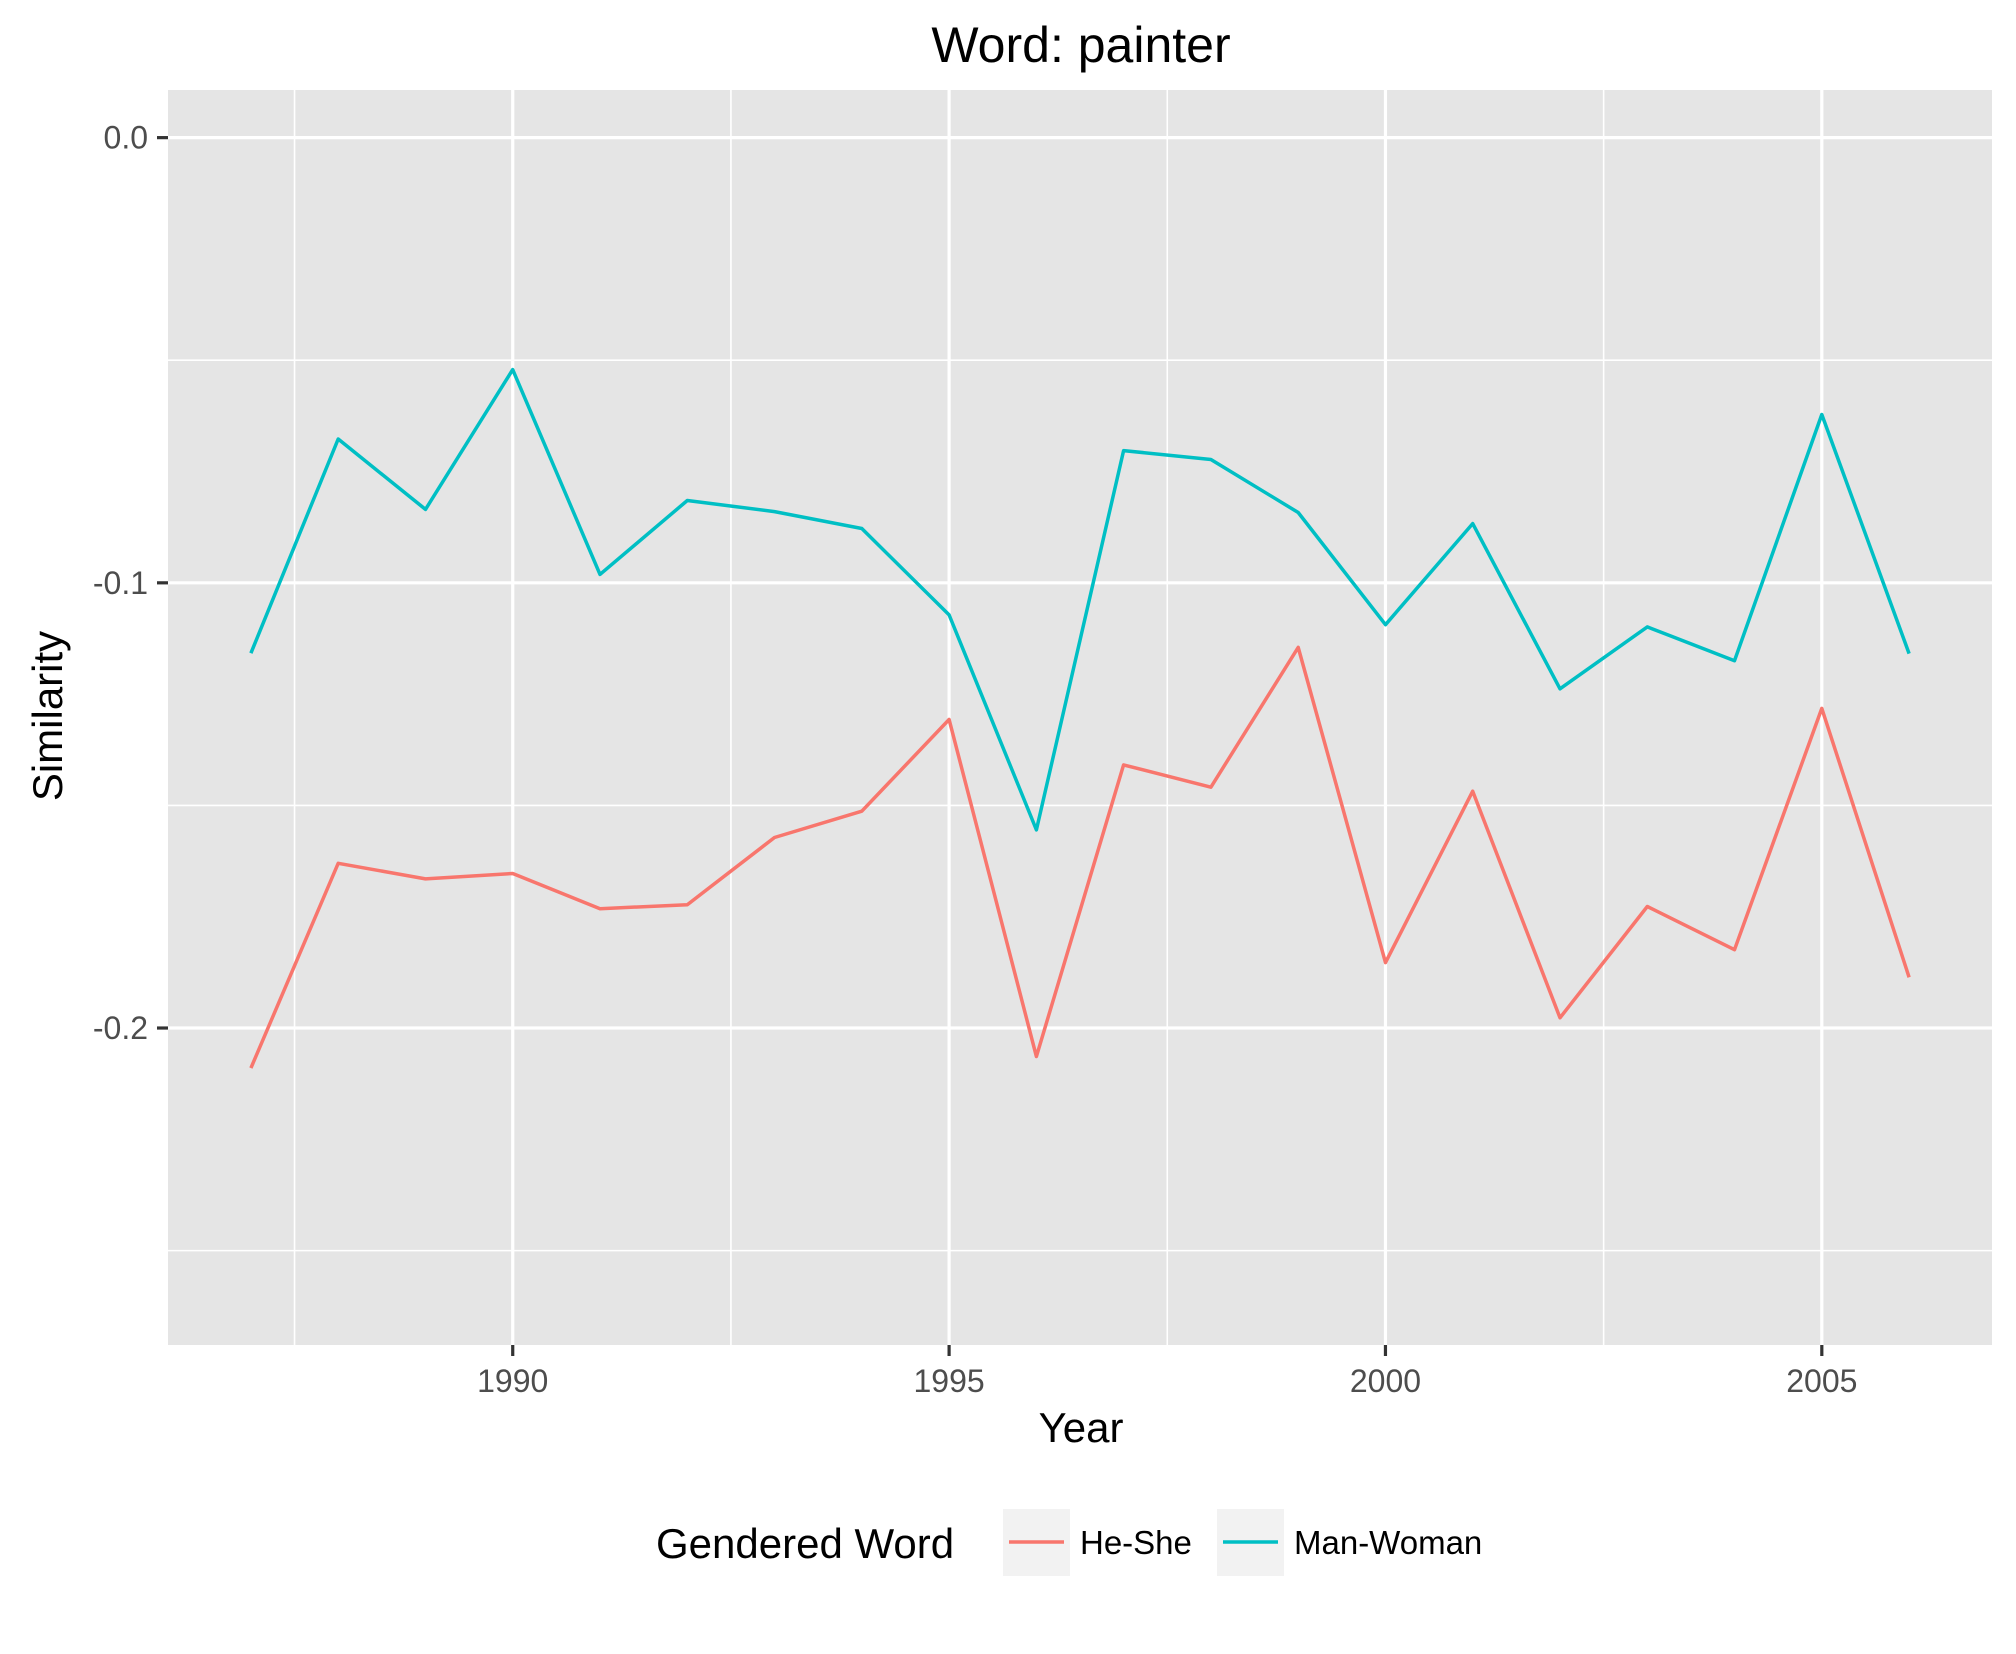 Image resolution: width=2016 pixels, height=1654 pixels. I want to click on x-tick-label: 1995, so click(948, 1381).